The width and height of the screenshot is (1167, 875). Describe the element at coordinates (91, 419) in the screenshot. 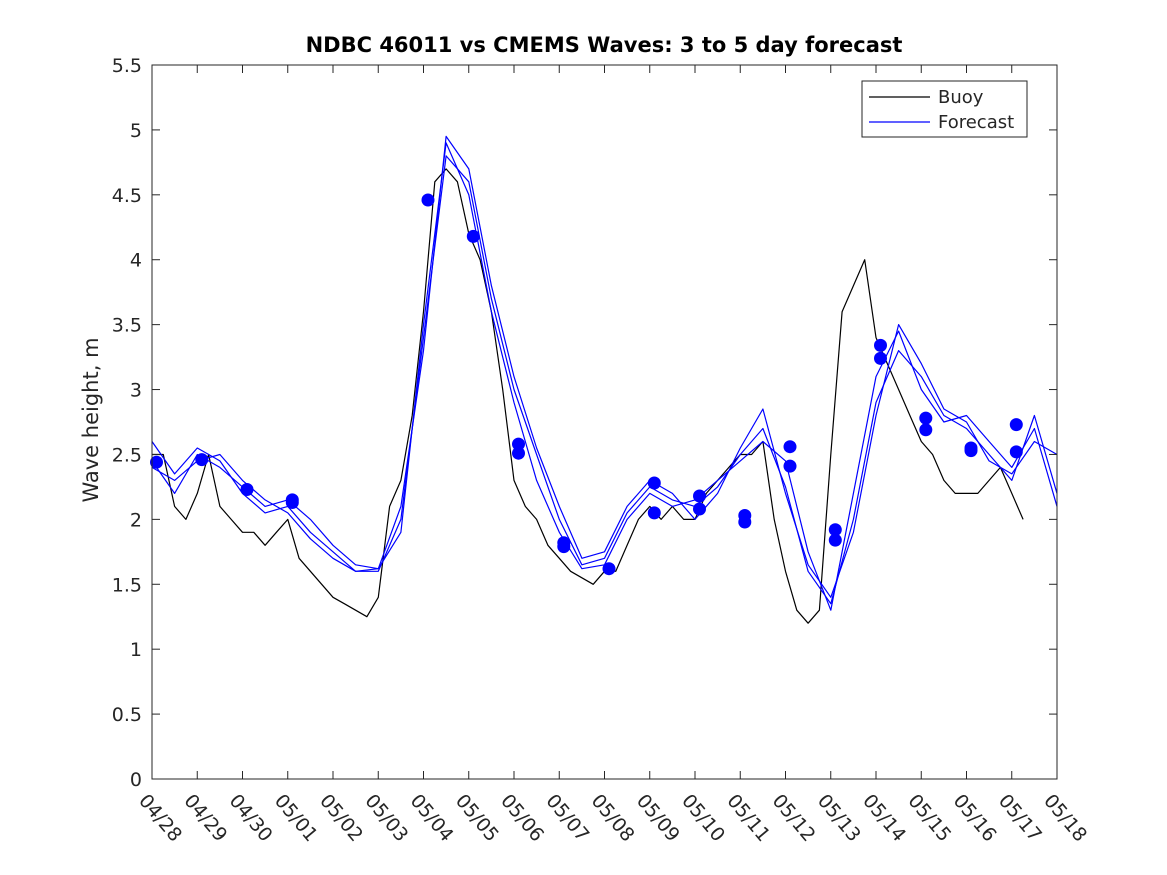

I see `y-axis-label: Wave height, m` at that location.